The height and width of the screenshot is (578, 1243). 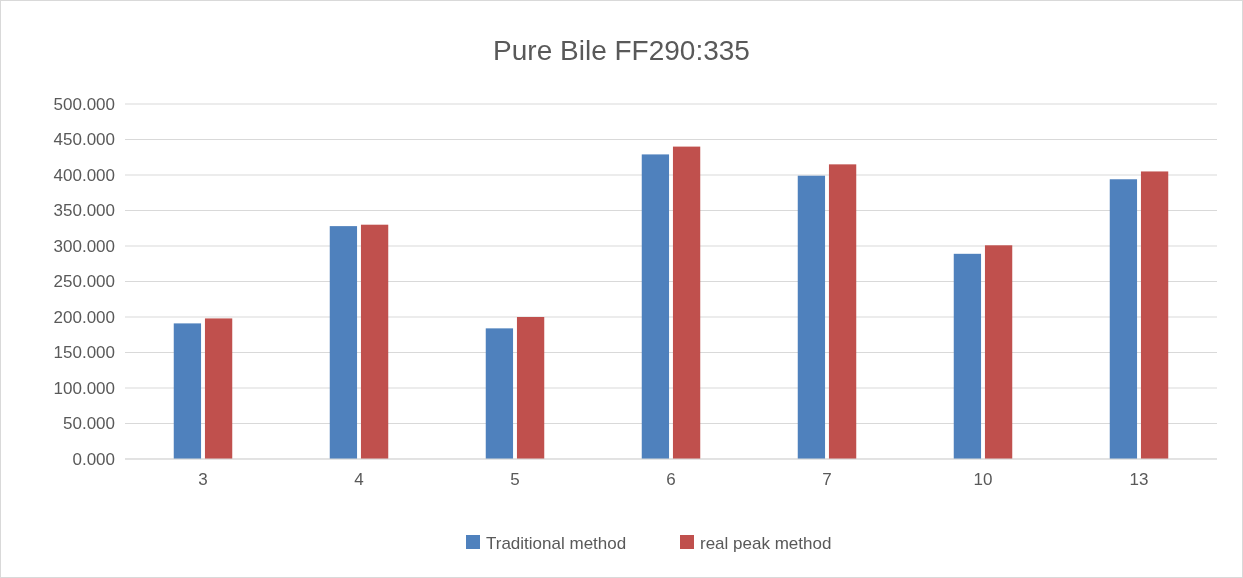 What do you see at coordinates (621, 50) in the screenshot?
I see `chart-title: Pure Bile FF290:335` at bounding box center [621, 50].